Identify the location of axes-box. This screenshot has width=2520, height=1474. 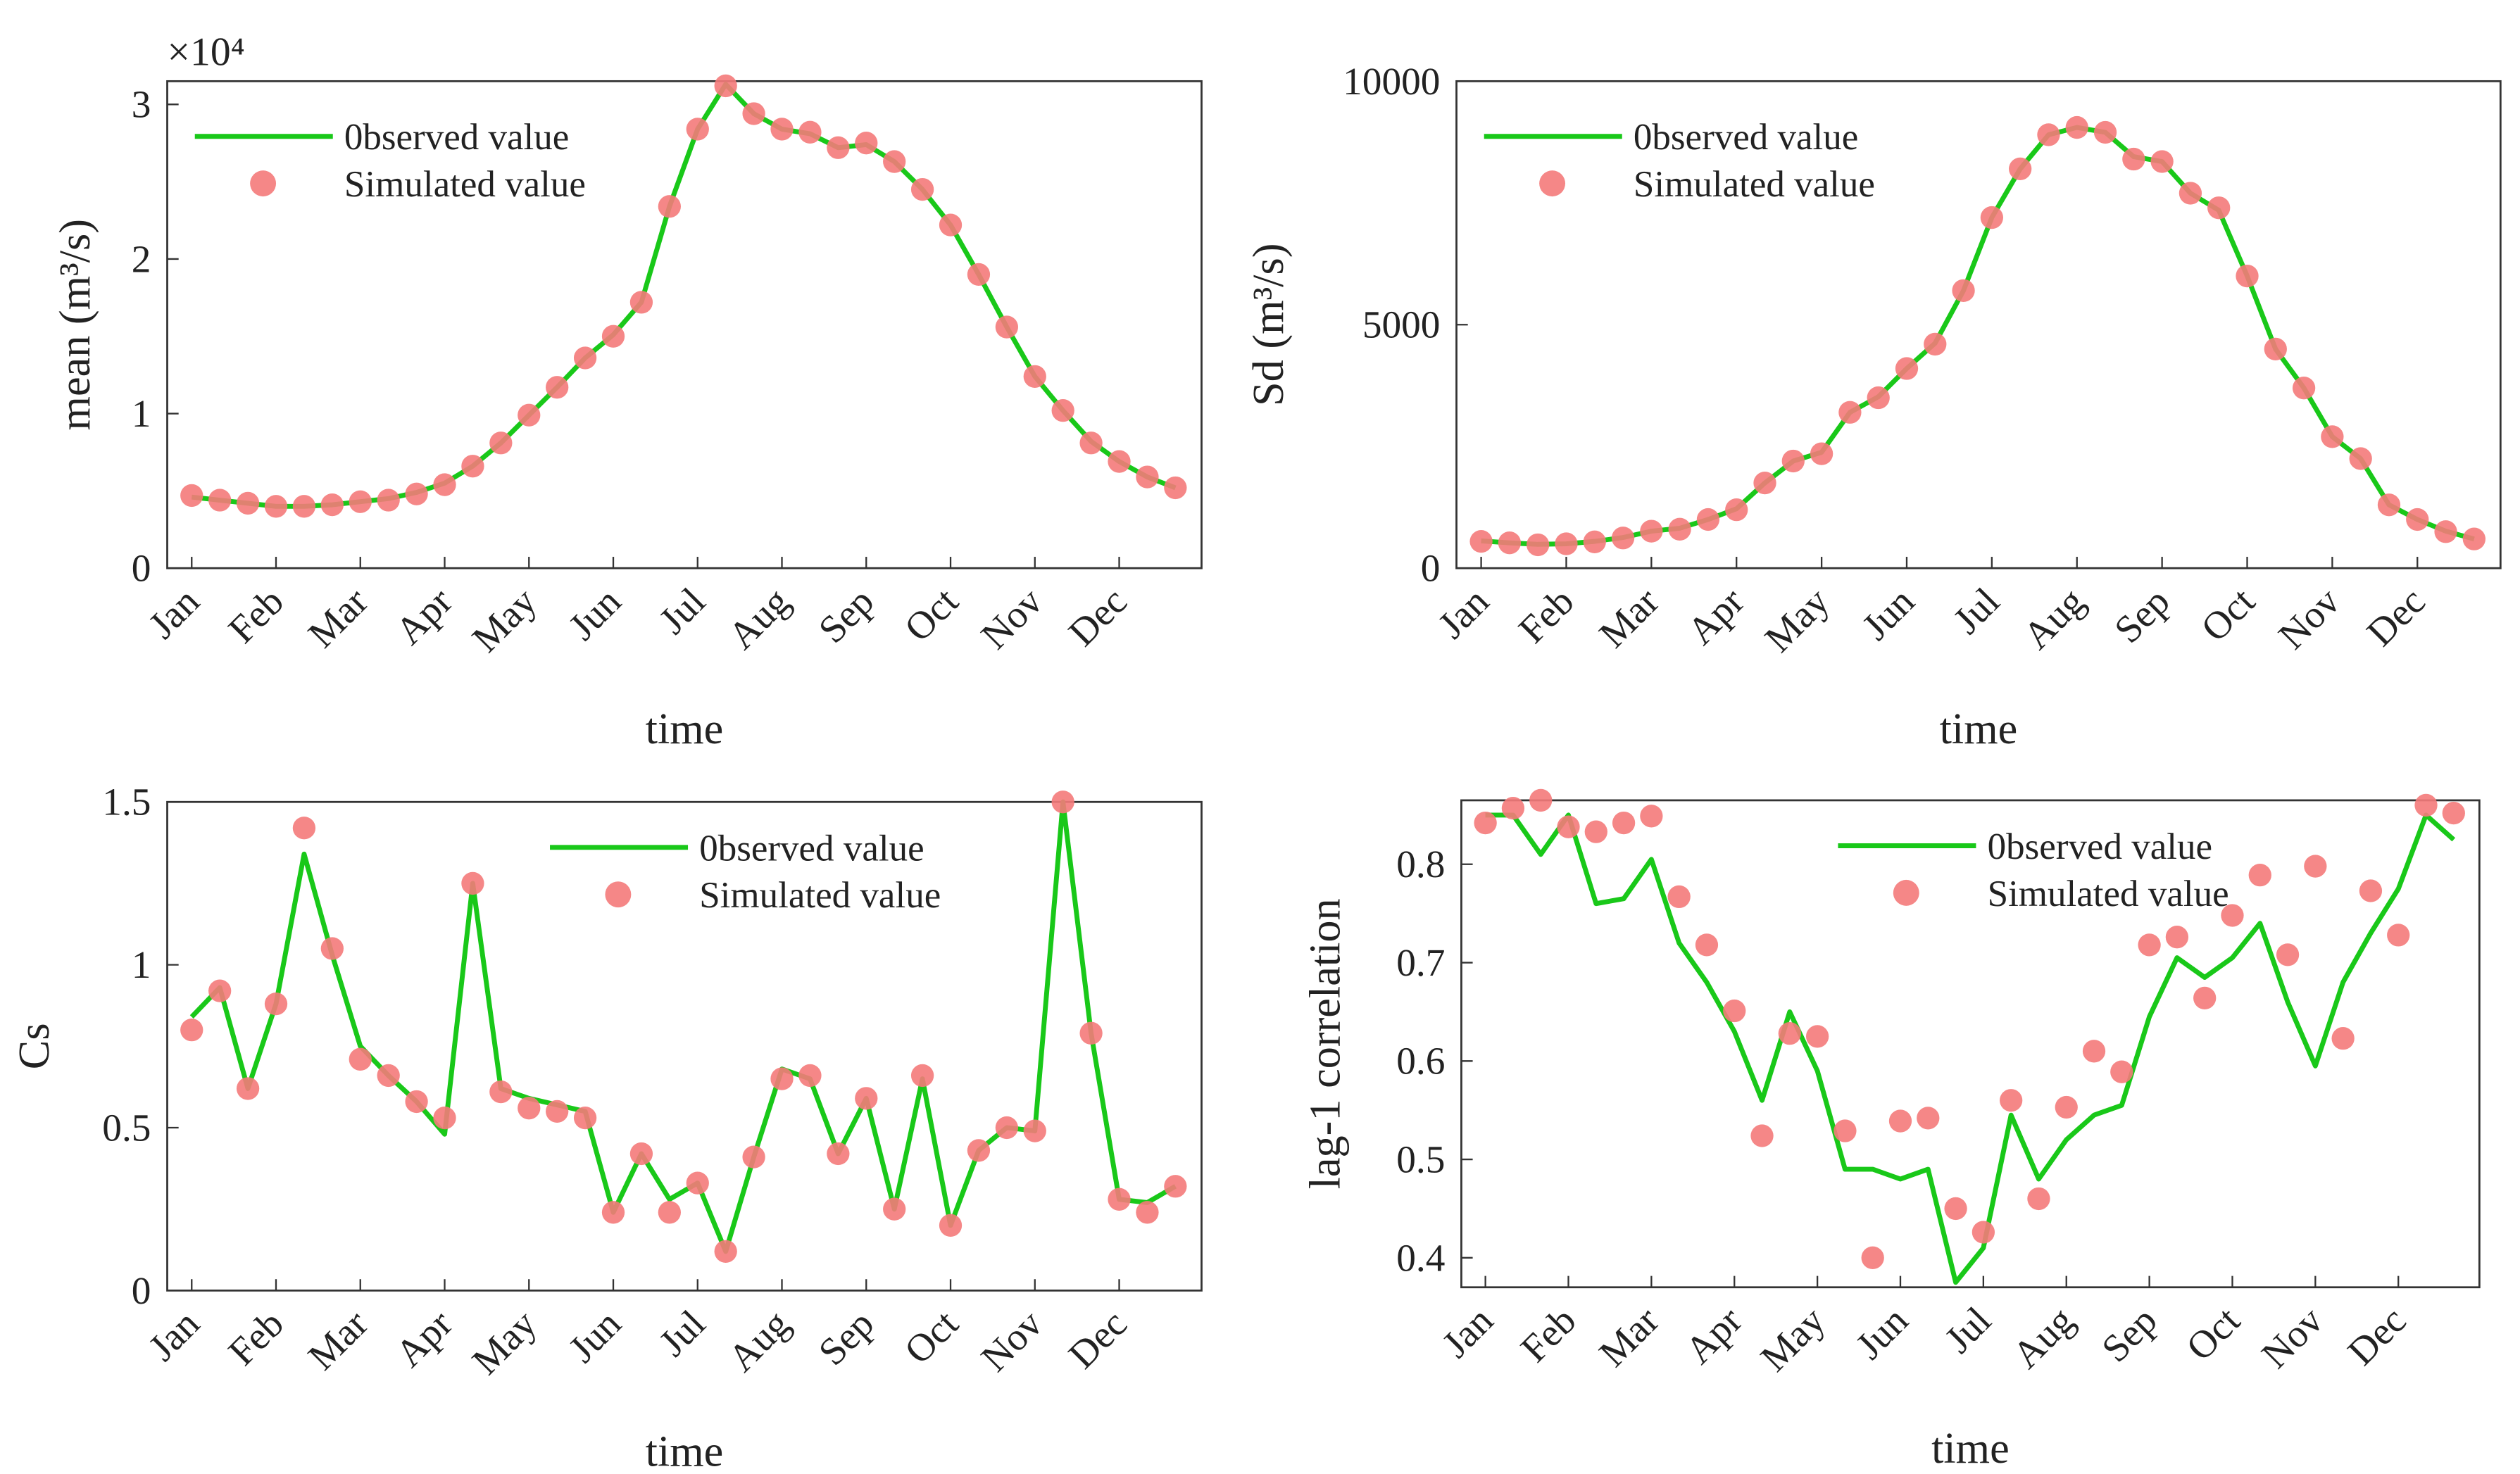
(1971, 1044).